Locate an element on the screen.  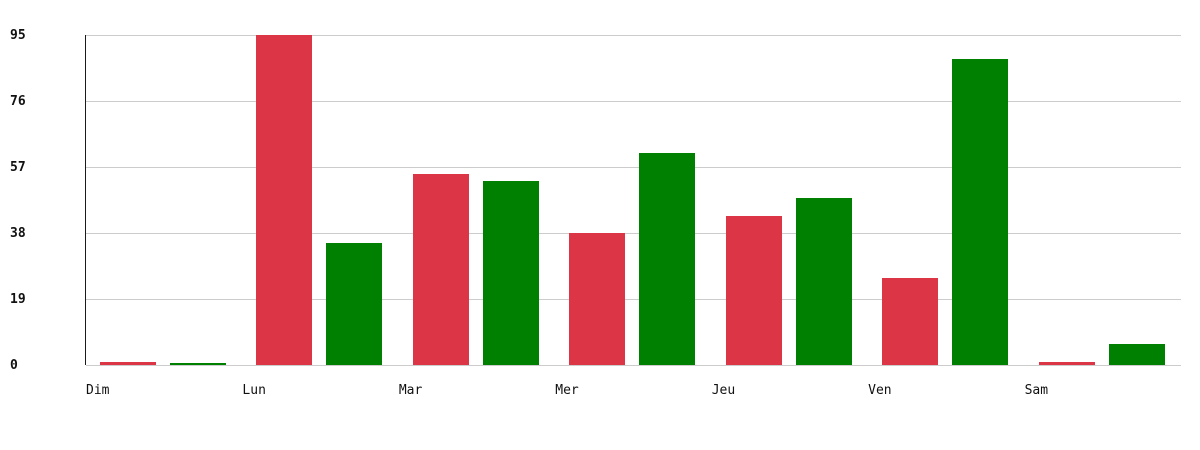
bar-lun-red is located at coordinates (284, 200).